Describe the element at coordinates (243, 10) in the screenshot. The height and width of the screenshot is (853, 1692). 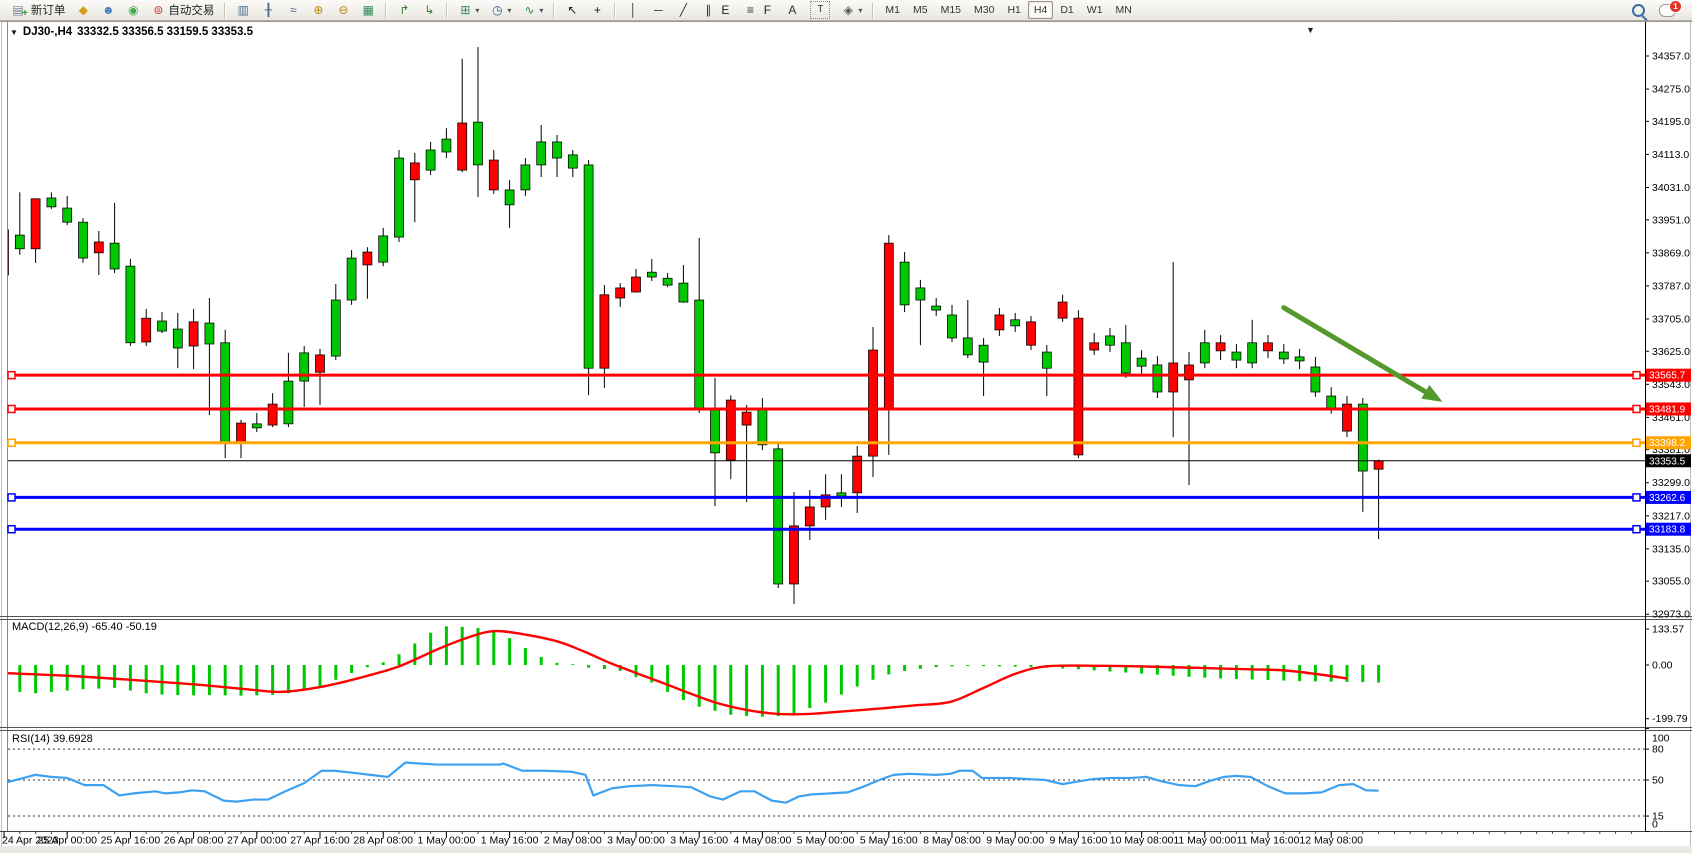
I see `bar-chart-button: ▥` at that location.